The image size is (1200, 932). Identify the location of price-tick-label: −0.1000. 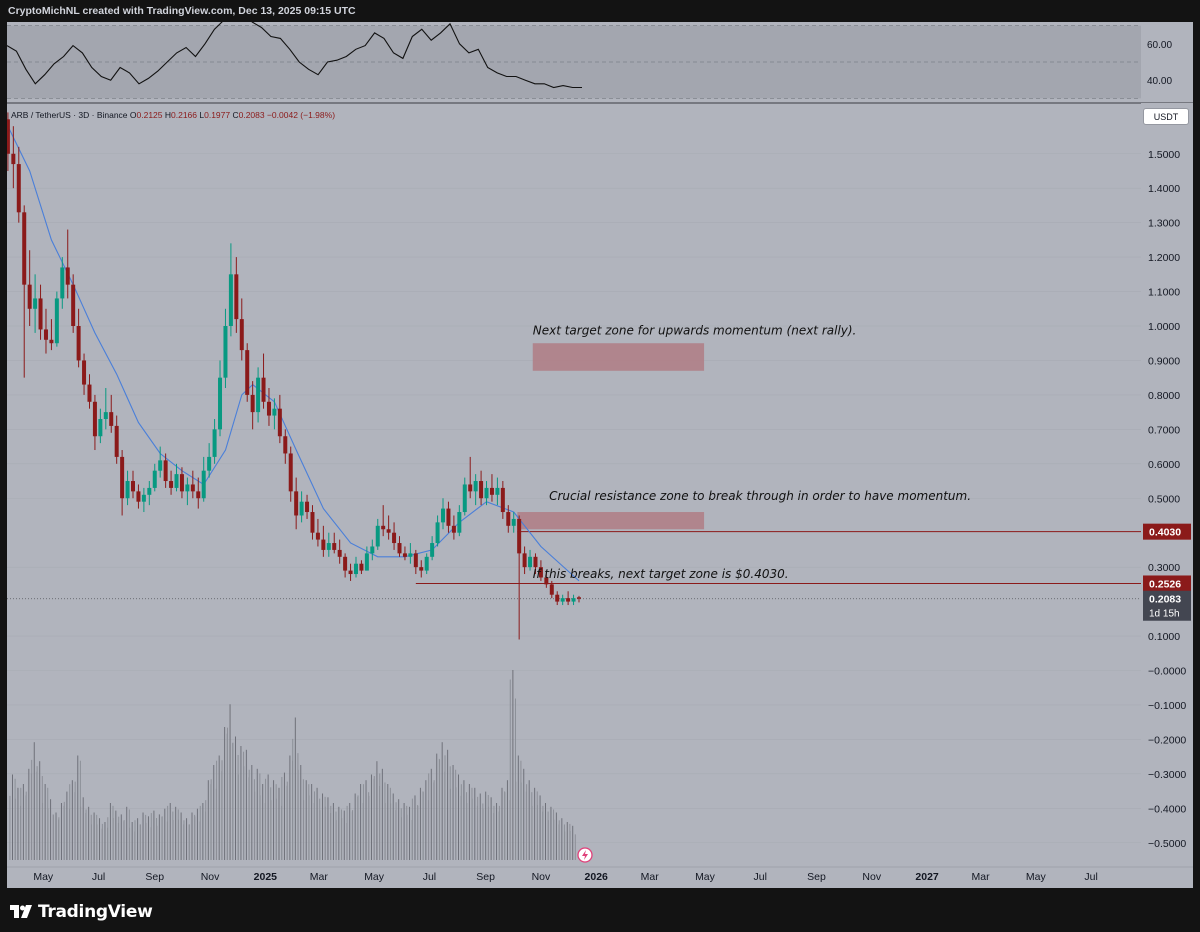
(1167, 706).